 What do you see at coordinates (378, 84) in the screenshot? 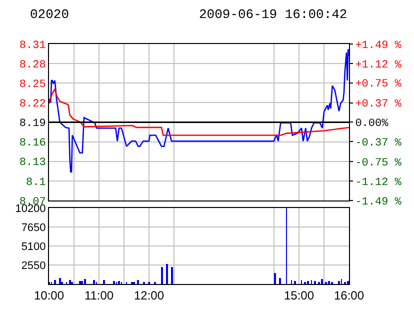
I see `y2-tick-label: +0.75 %` at bounding box center [378, 84].